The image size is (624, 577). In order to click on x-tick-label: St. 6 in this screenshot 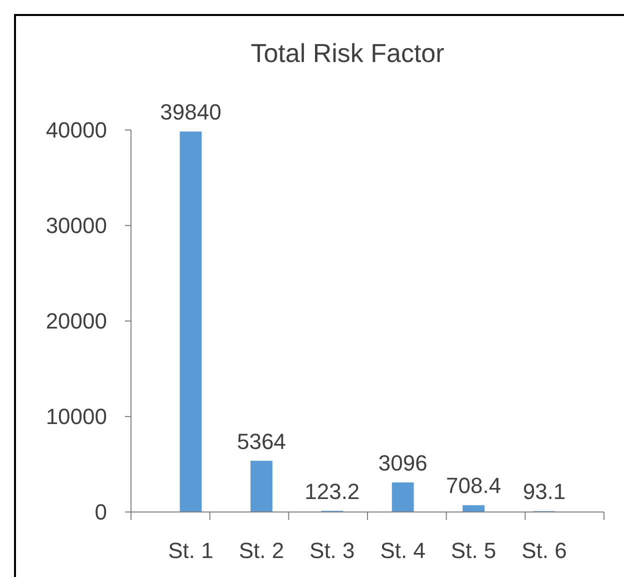, I will do `click(544, 550)`.